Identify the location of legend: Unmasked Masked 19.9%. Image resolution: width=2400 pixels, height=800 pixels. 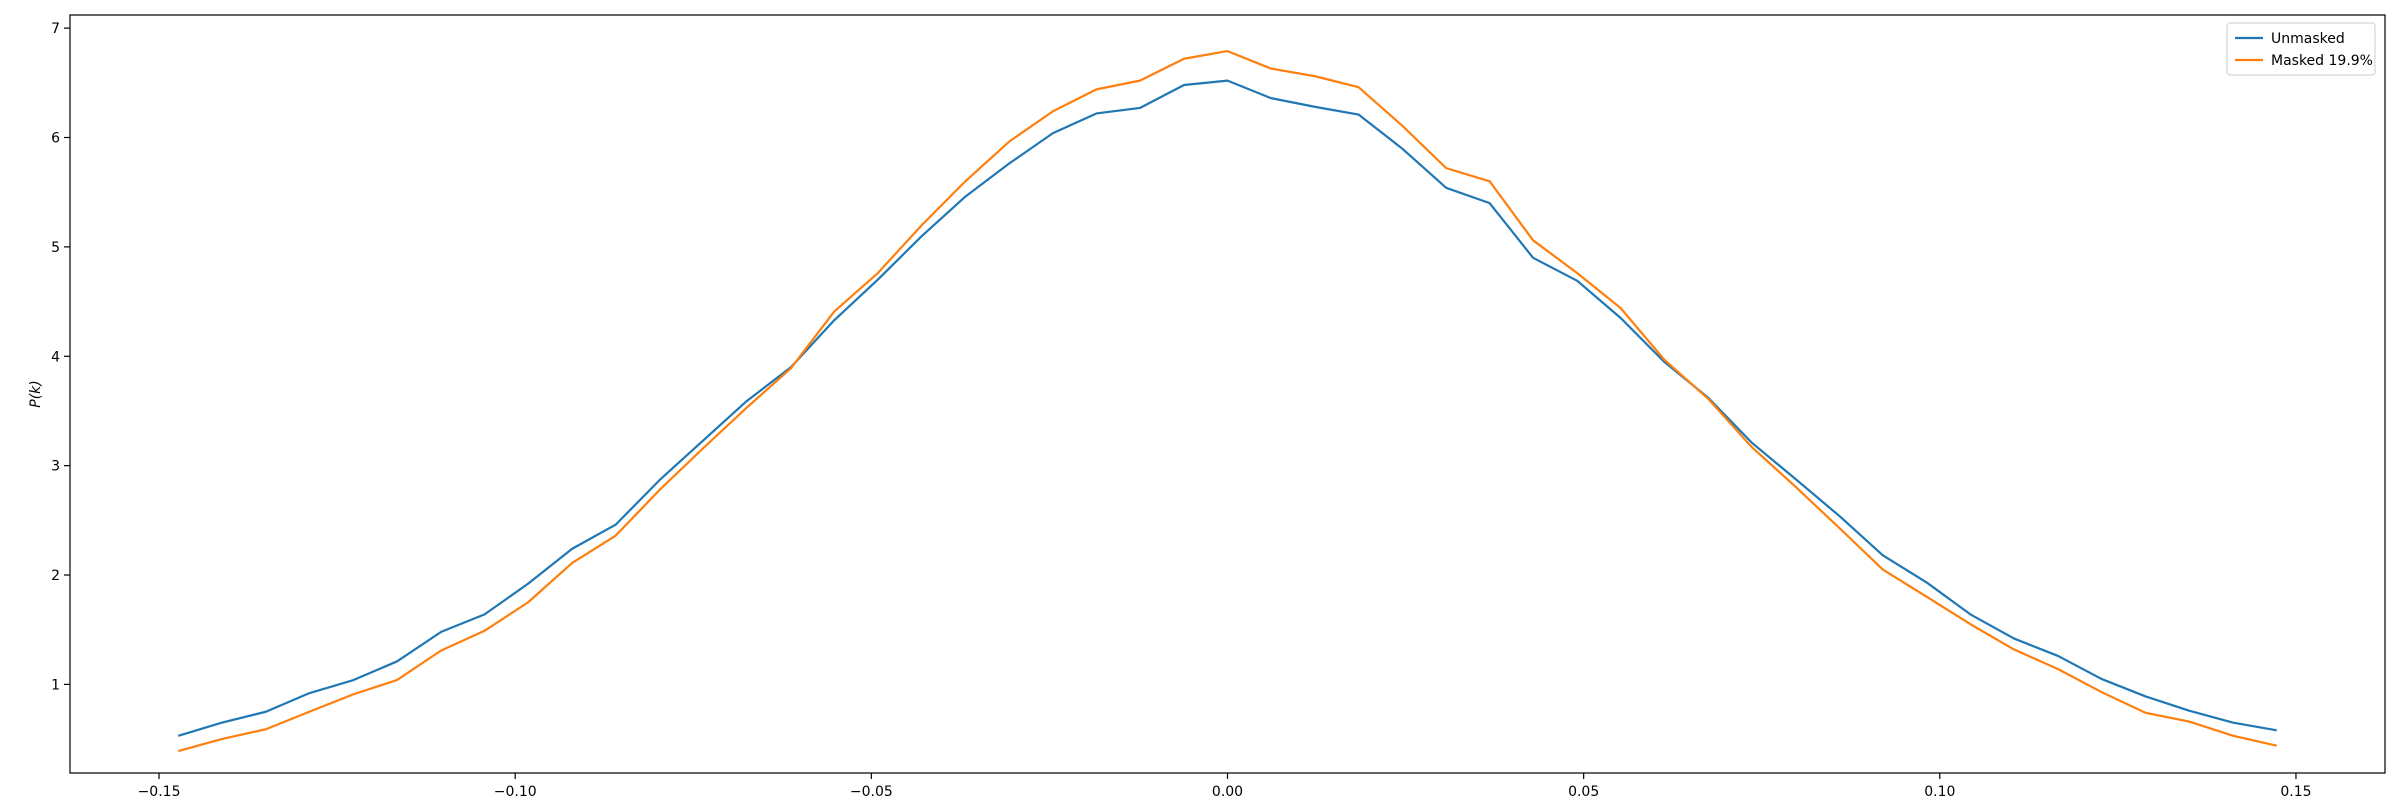
(2301, 49).